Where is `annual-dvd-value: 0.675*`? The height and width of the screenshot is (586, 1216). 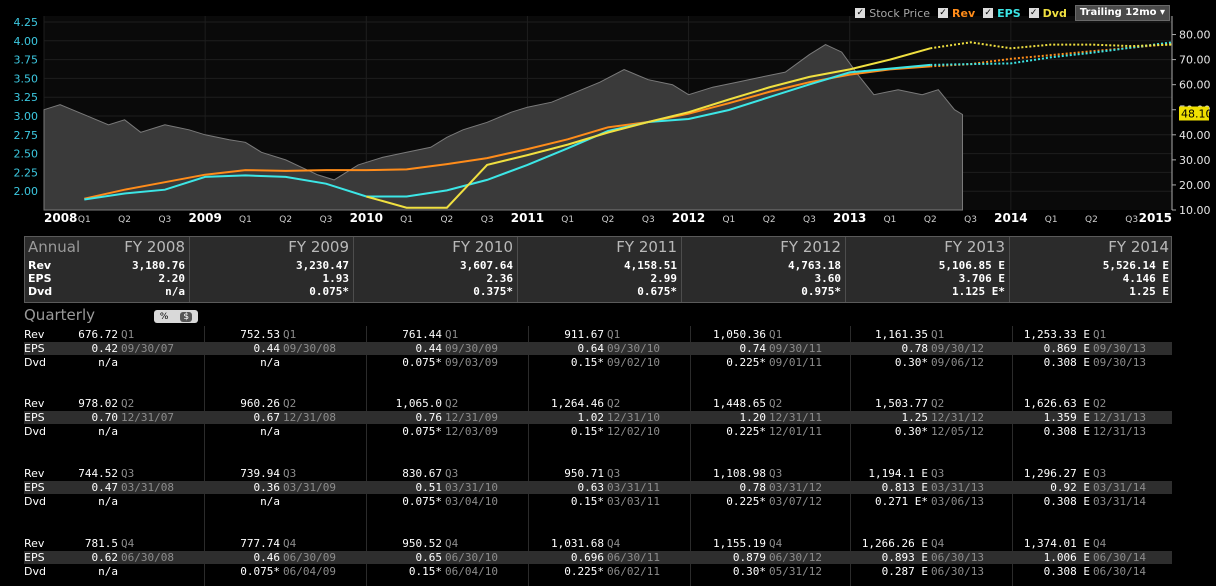
annual-dvd-value: 0.675* is located at coordinates (657, 291).